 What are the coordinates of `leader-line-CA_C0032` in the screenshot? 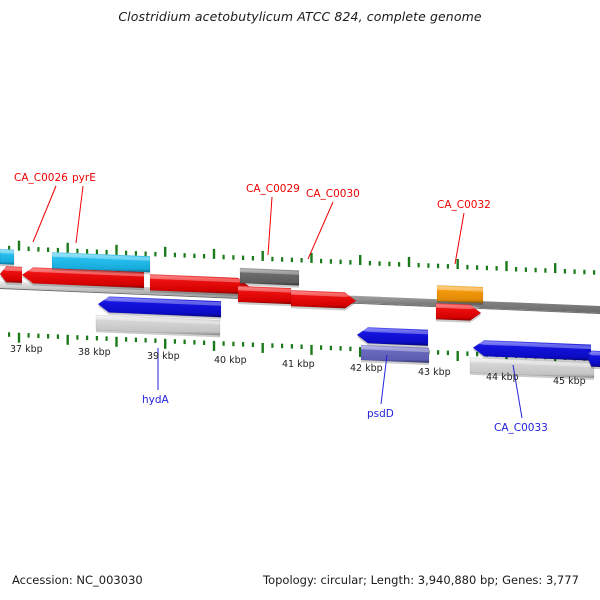 It's located at (459, 238).